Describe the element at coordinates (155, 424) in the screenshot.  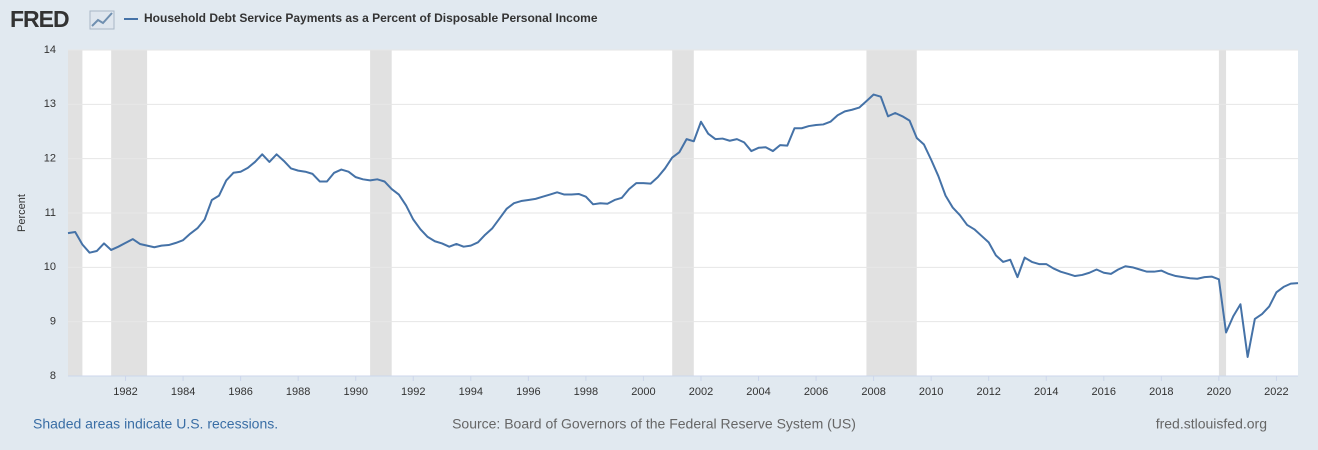
I see `recession-note: Shaded areas indicate U.S. recessions.` at that location.